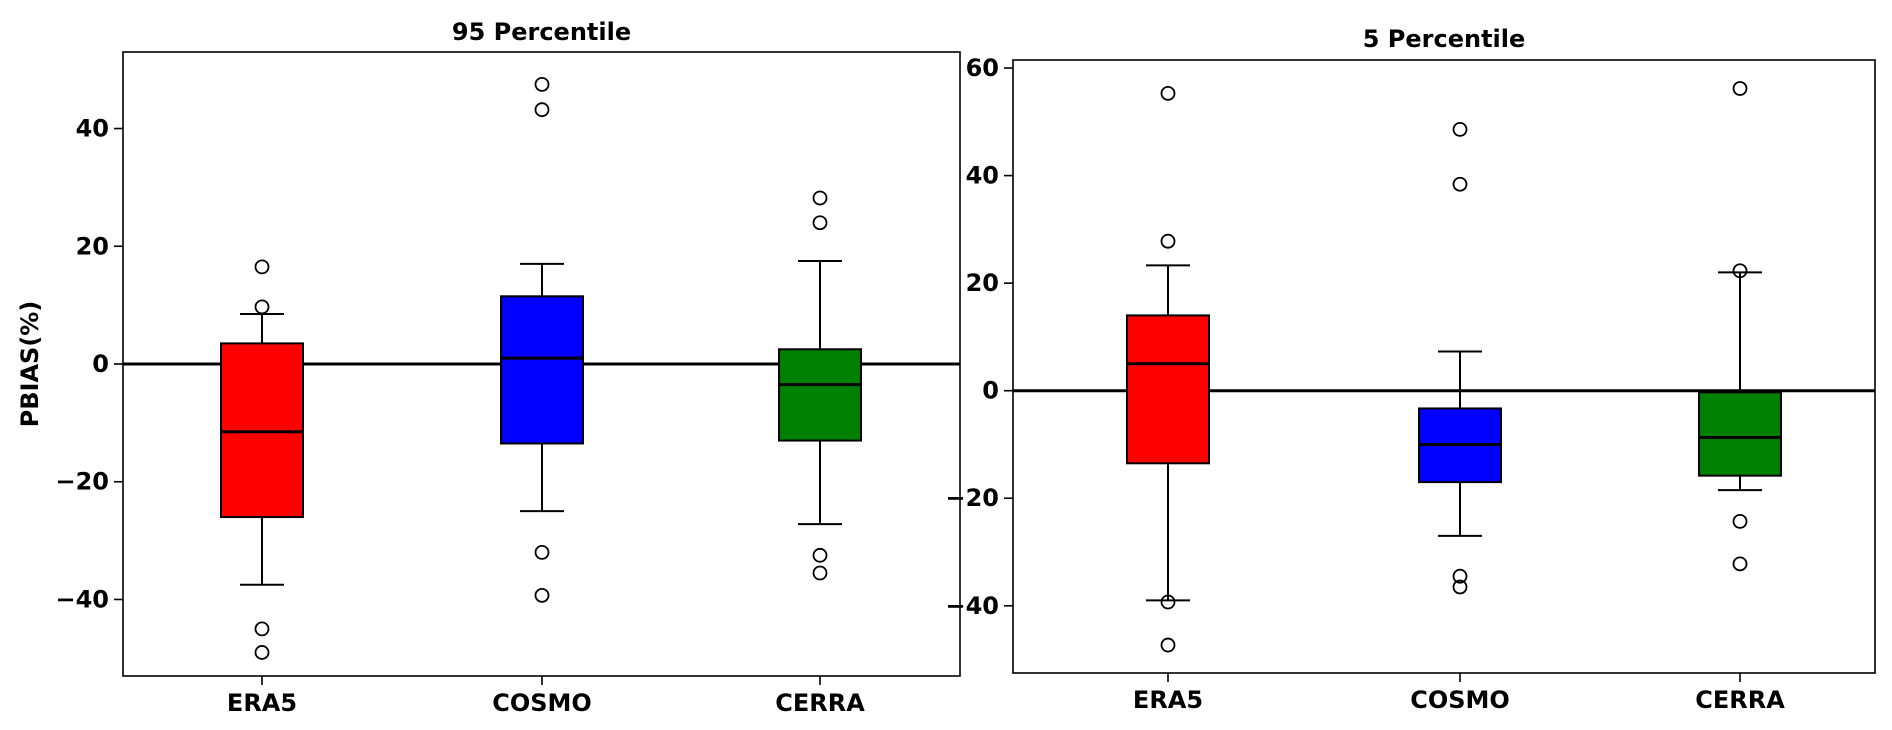 This screenshot has width=1892, height=730. What do you see at coordinates (541, 32) in the screenshot?
I see `chart-title: 95 Percentile` at bounding box center [541, 32].